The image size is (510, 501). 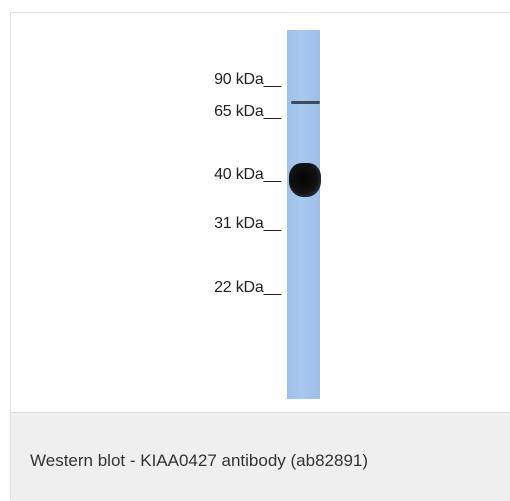 I want to click on marker-31kda: 31 kDa__, so click(x=211, y=223).